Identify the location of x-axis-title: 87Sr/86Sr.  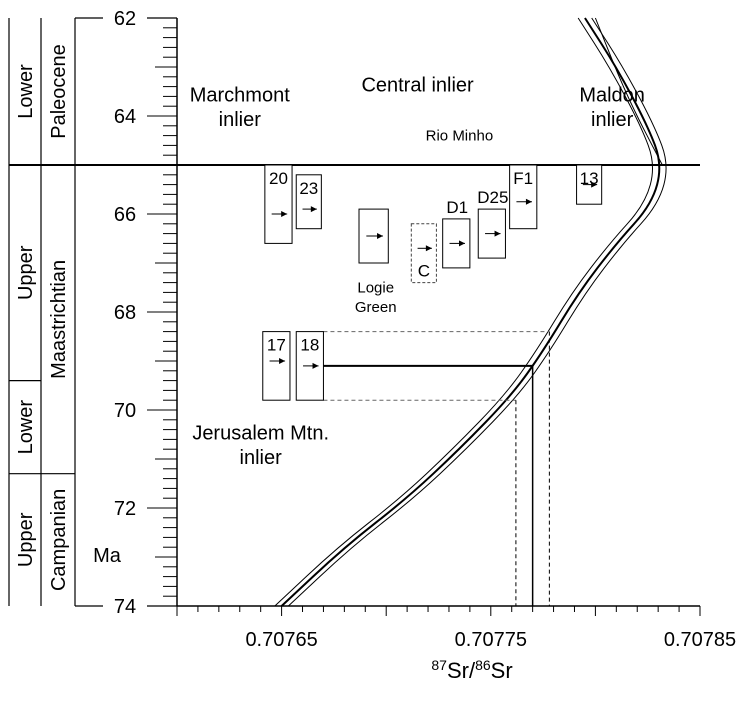
(471, 670).